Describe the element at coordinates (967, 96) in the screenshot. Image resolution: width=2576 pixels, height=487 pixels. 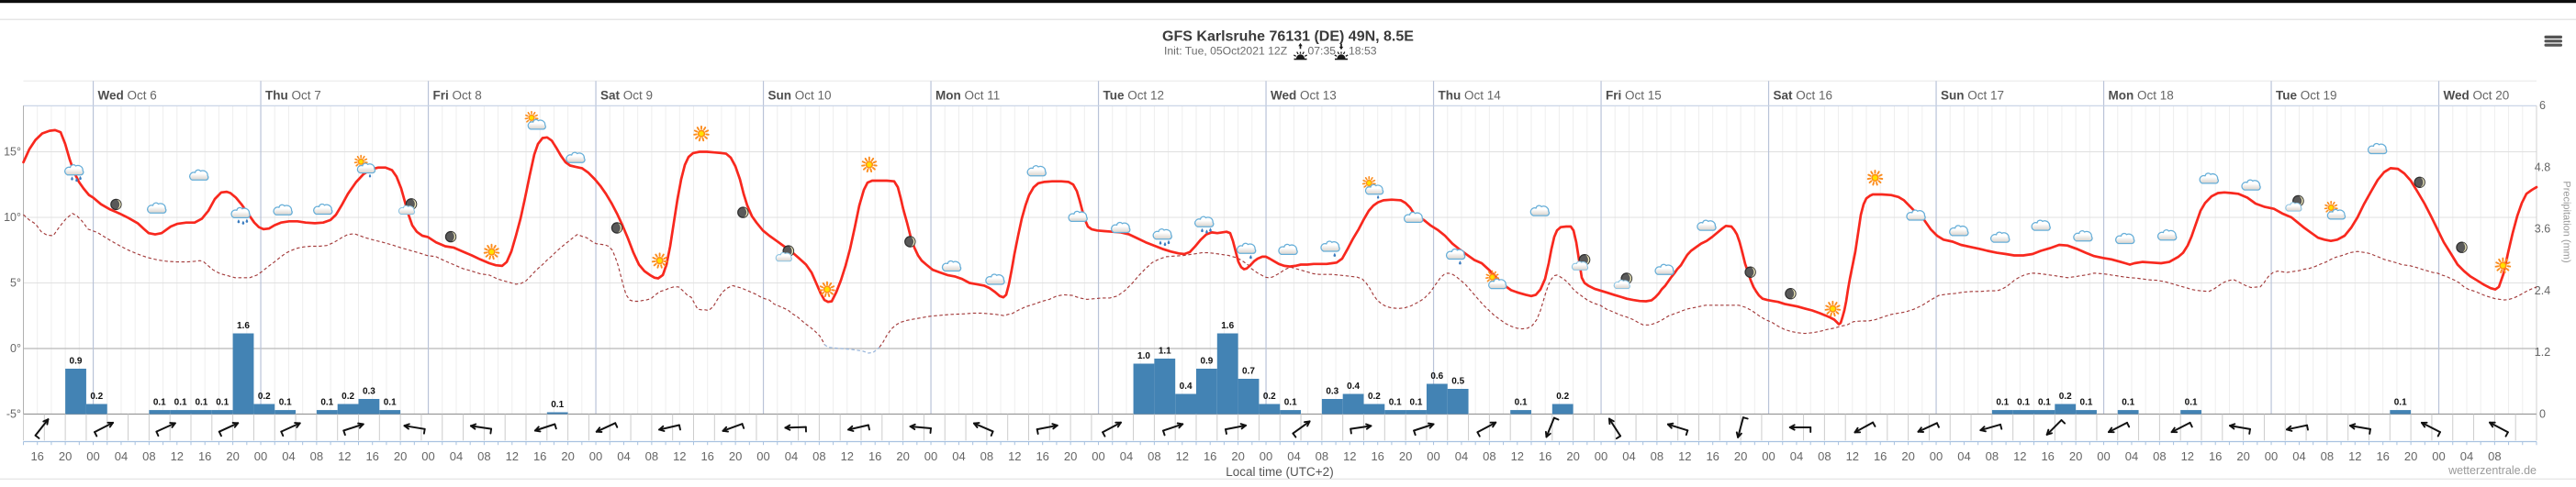
I see `svg-text: Mon Oct 11` at that location.